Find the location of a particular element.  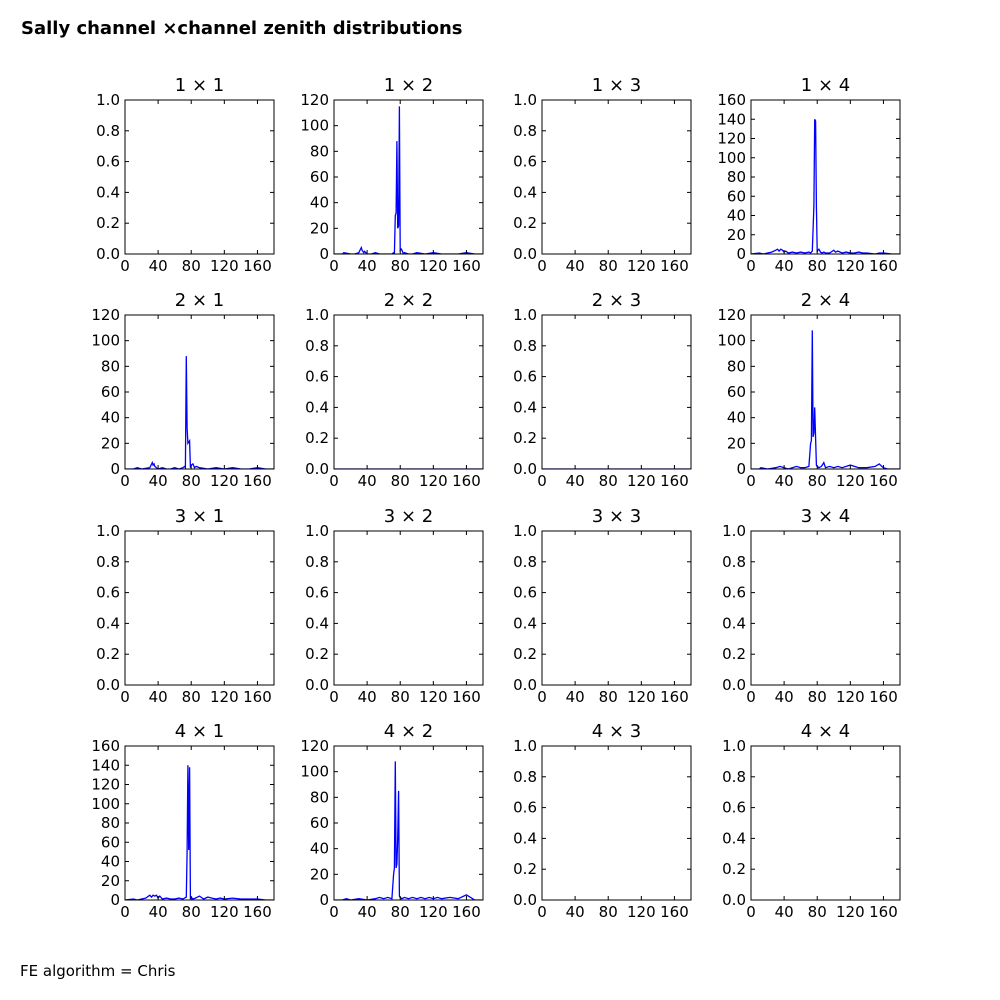

subplot-title: 1 × 1 is located at coordinates (199, 85).